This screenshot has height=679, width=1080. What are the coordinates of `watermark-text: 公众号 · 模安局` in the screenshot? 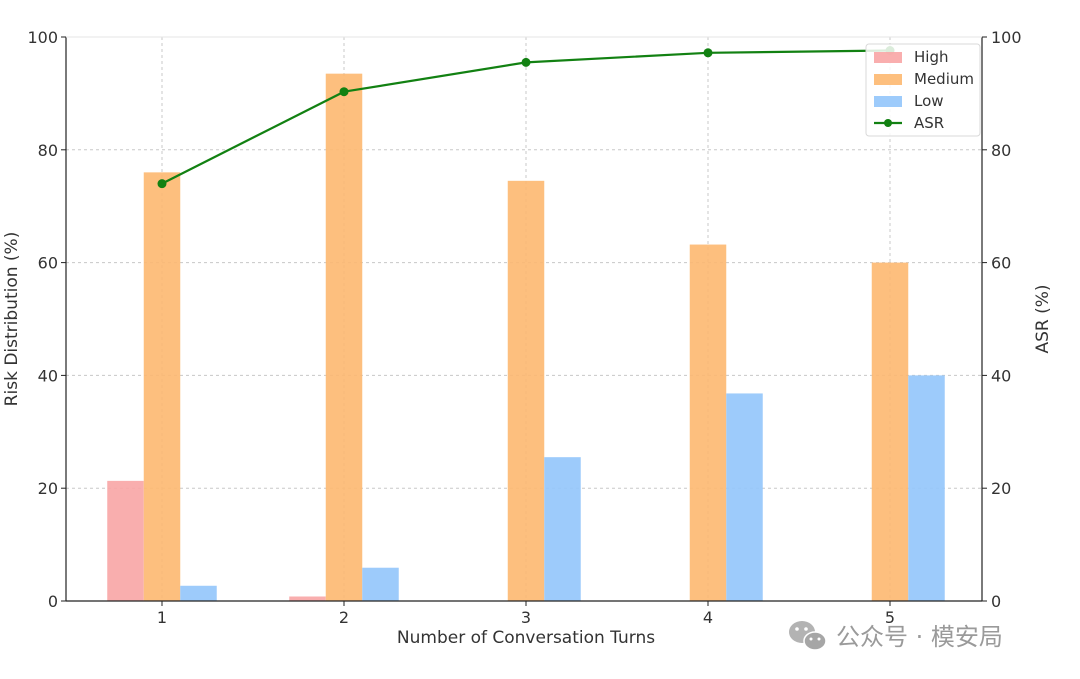 It's located at (919, 637).